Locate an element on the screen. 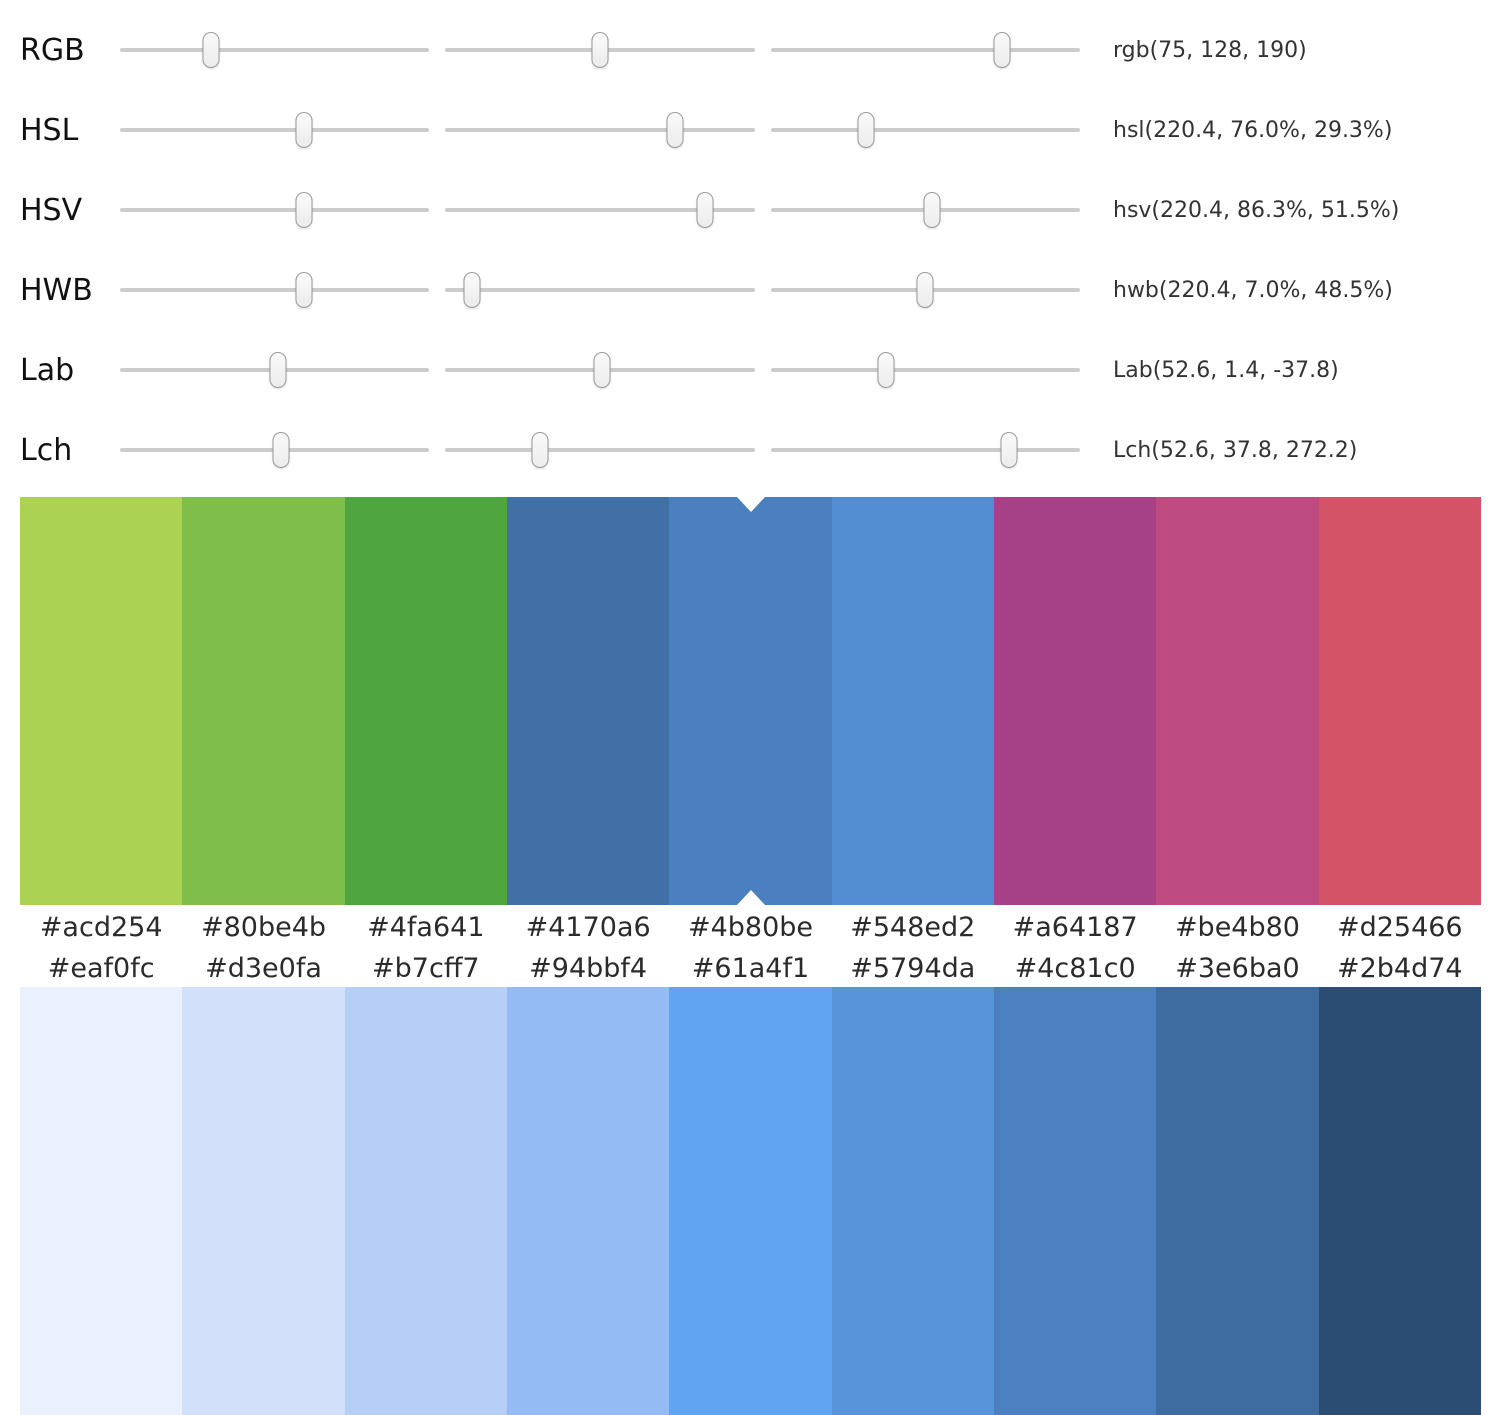 This screenshot has width=1501, height=1415. lch-l-slider is located at coordinates (275, 450).